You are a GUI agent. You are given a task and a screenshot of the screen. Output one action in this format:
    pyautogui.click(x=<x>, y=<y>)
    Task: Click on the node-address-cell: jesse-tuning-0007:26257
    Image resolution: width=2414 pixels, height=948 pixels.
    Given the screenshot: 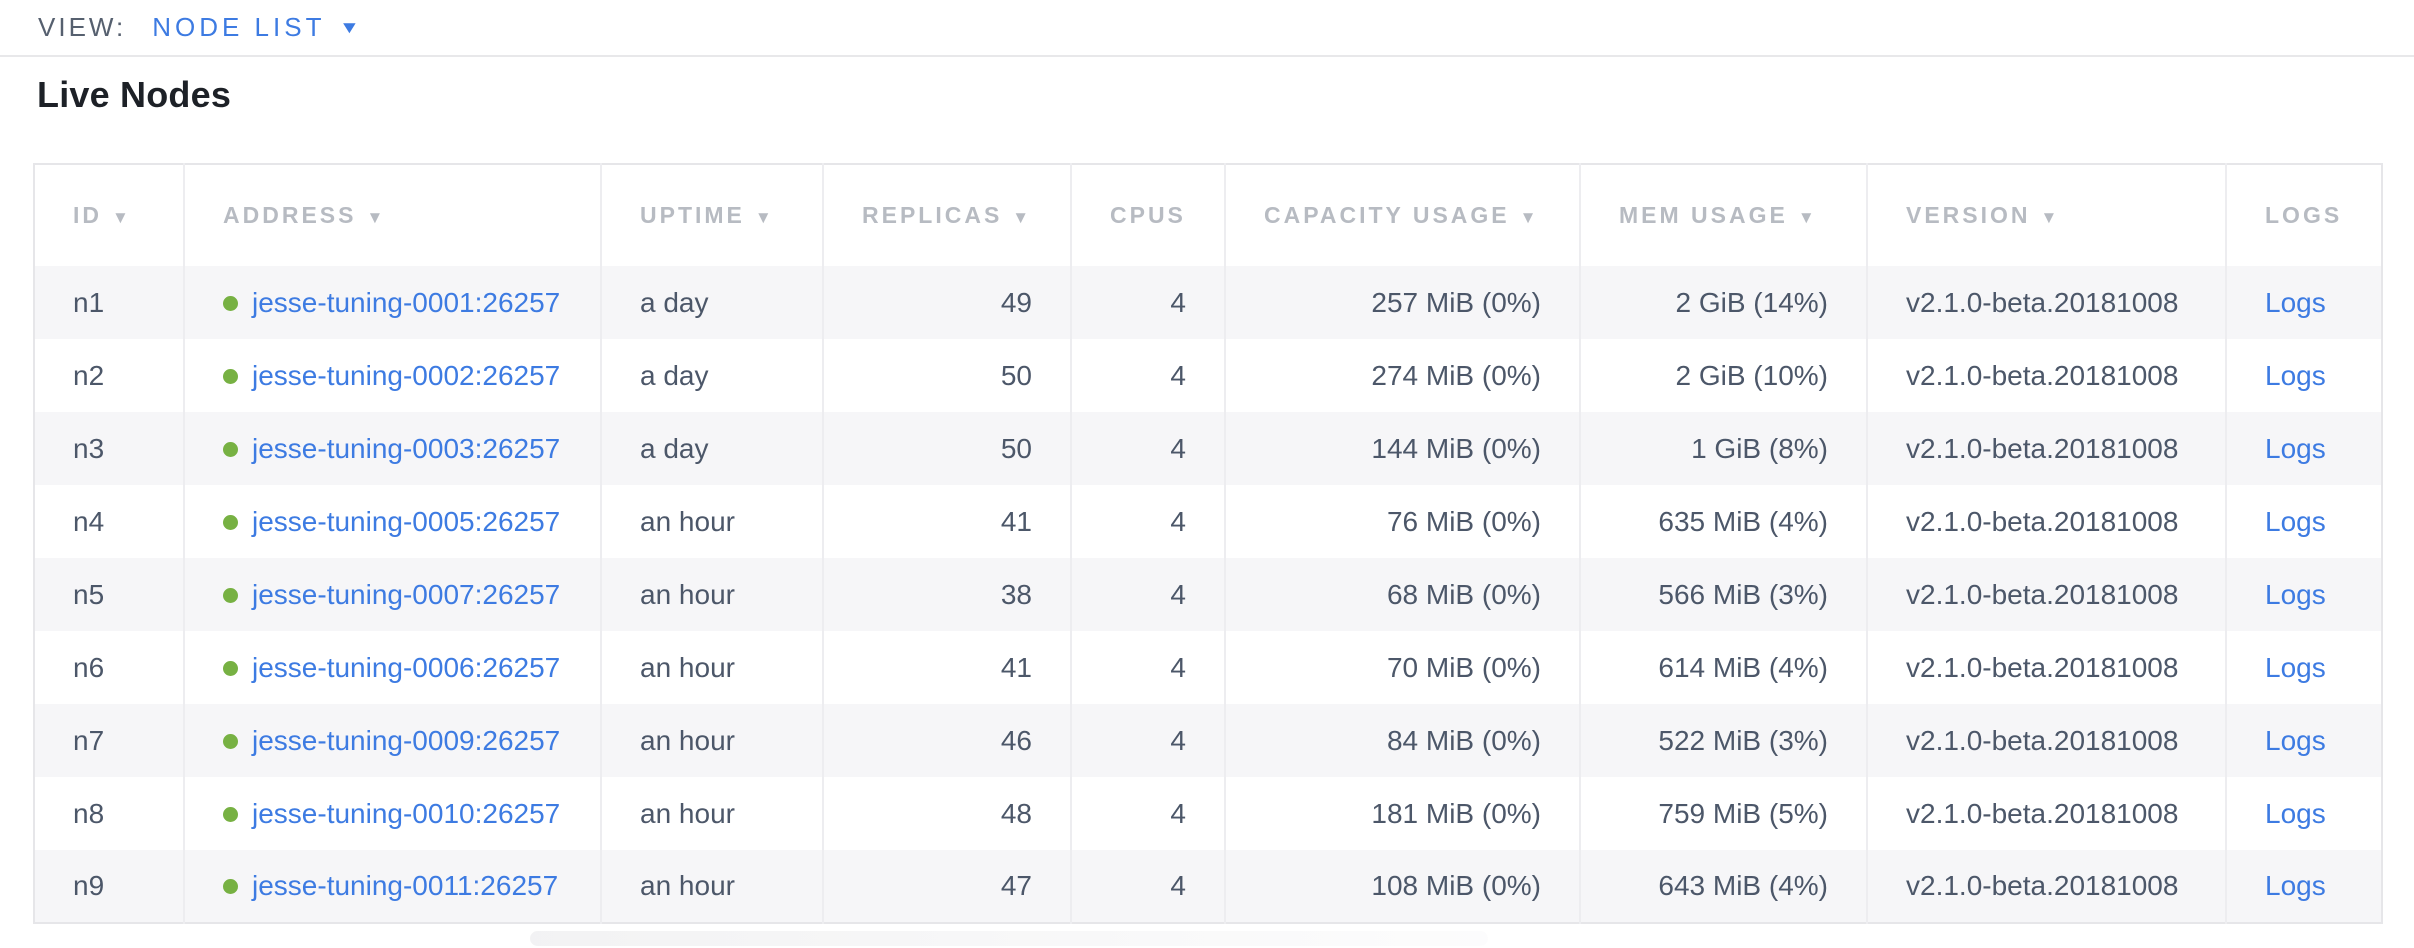 What is the action you would take?
    pyautogui.click(x=392, y=594)
    